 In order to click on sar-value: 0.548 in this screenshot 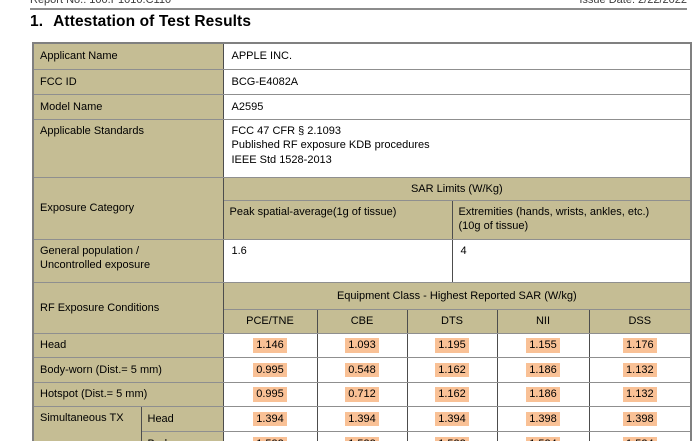, I will do `click(362, 370)`.